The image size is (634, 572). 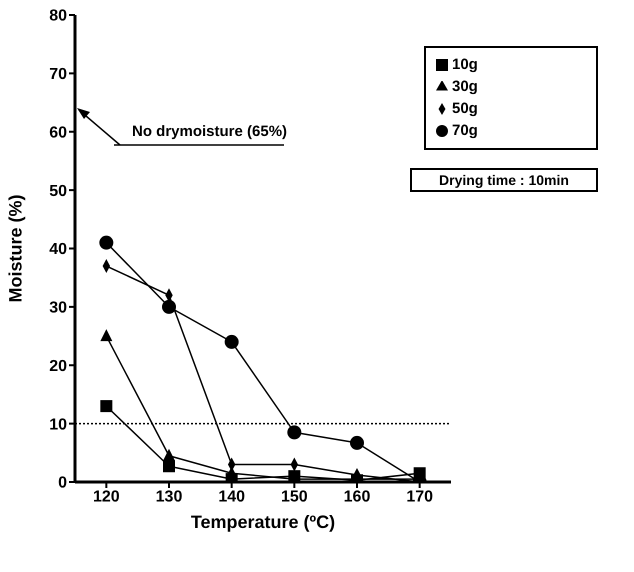 I want to click on y-tick-label: 20, so click(x=58, y=366).